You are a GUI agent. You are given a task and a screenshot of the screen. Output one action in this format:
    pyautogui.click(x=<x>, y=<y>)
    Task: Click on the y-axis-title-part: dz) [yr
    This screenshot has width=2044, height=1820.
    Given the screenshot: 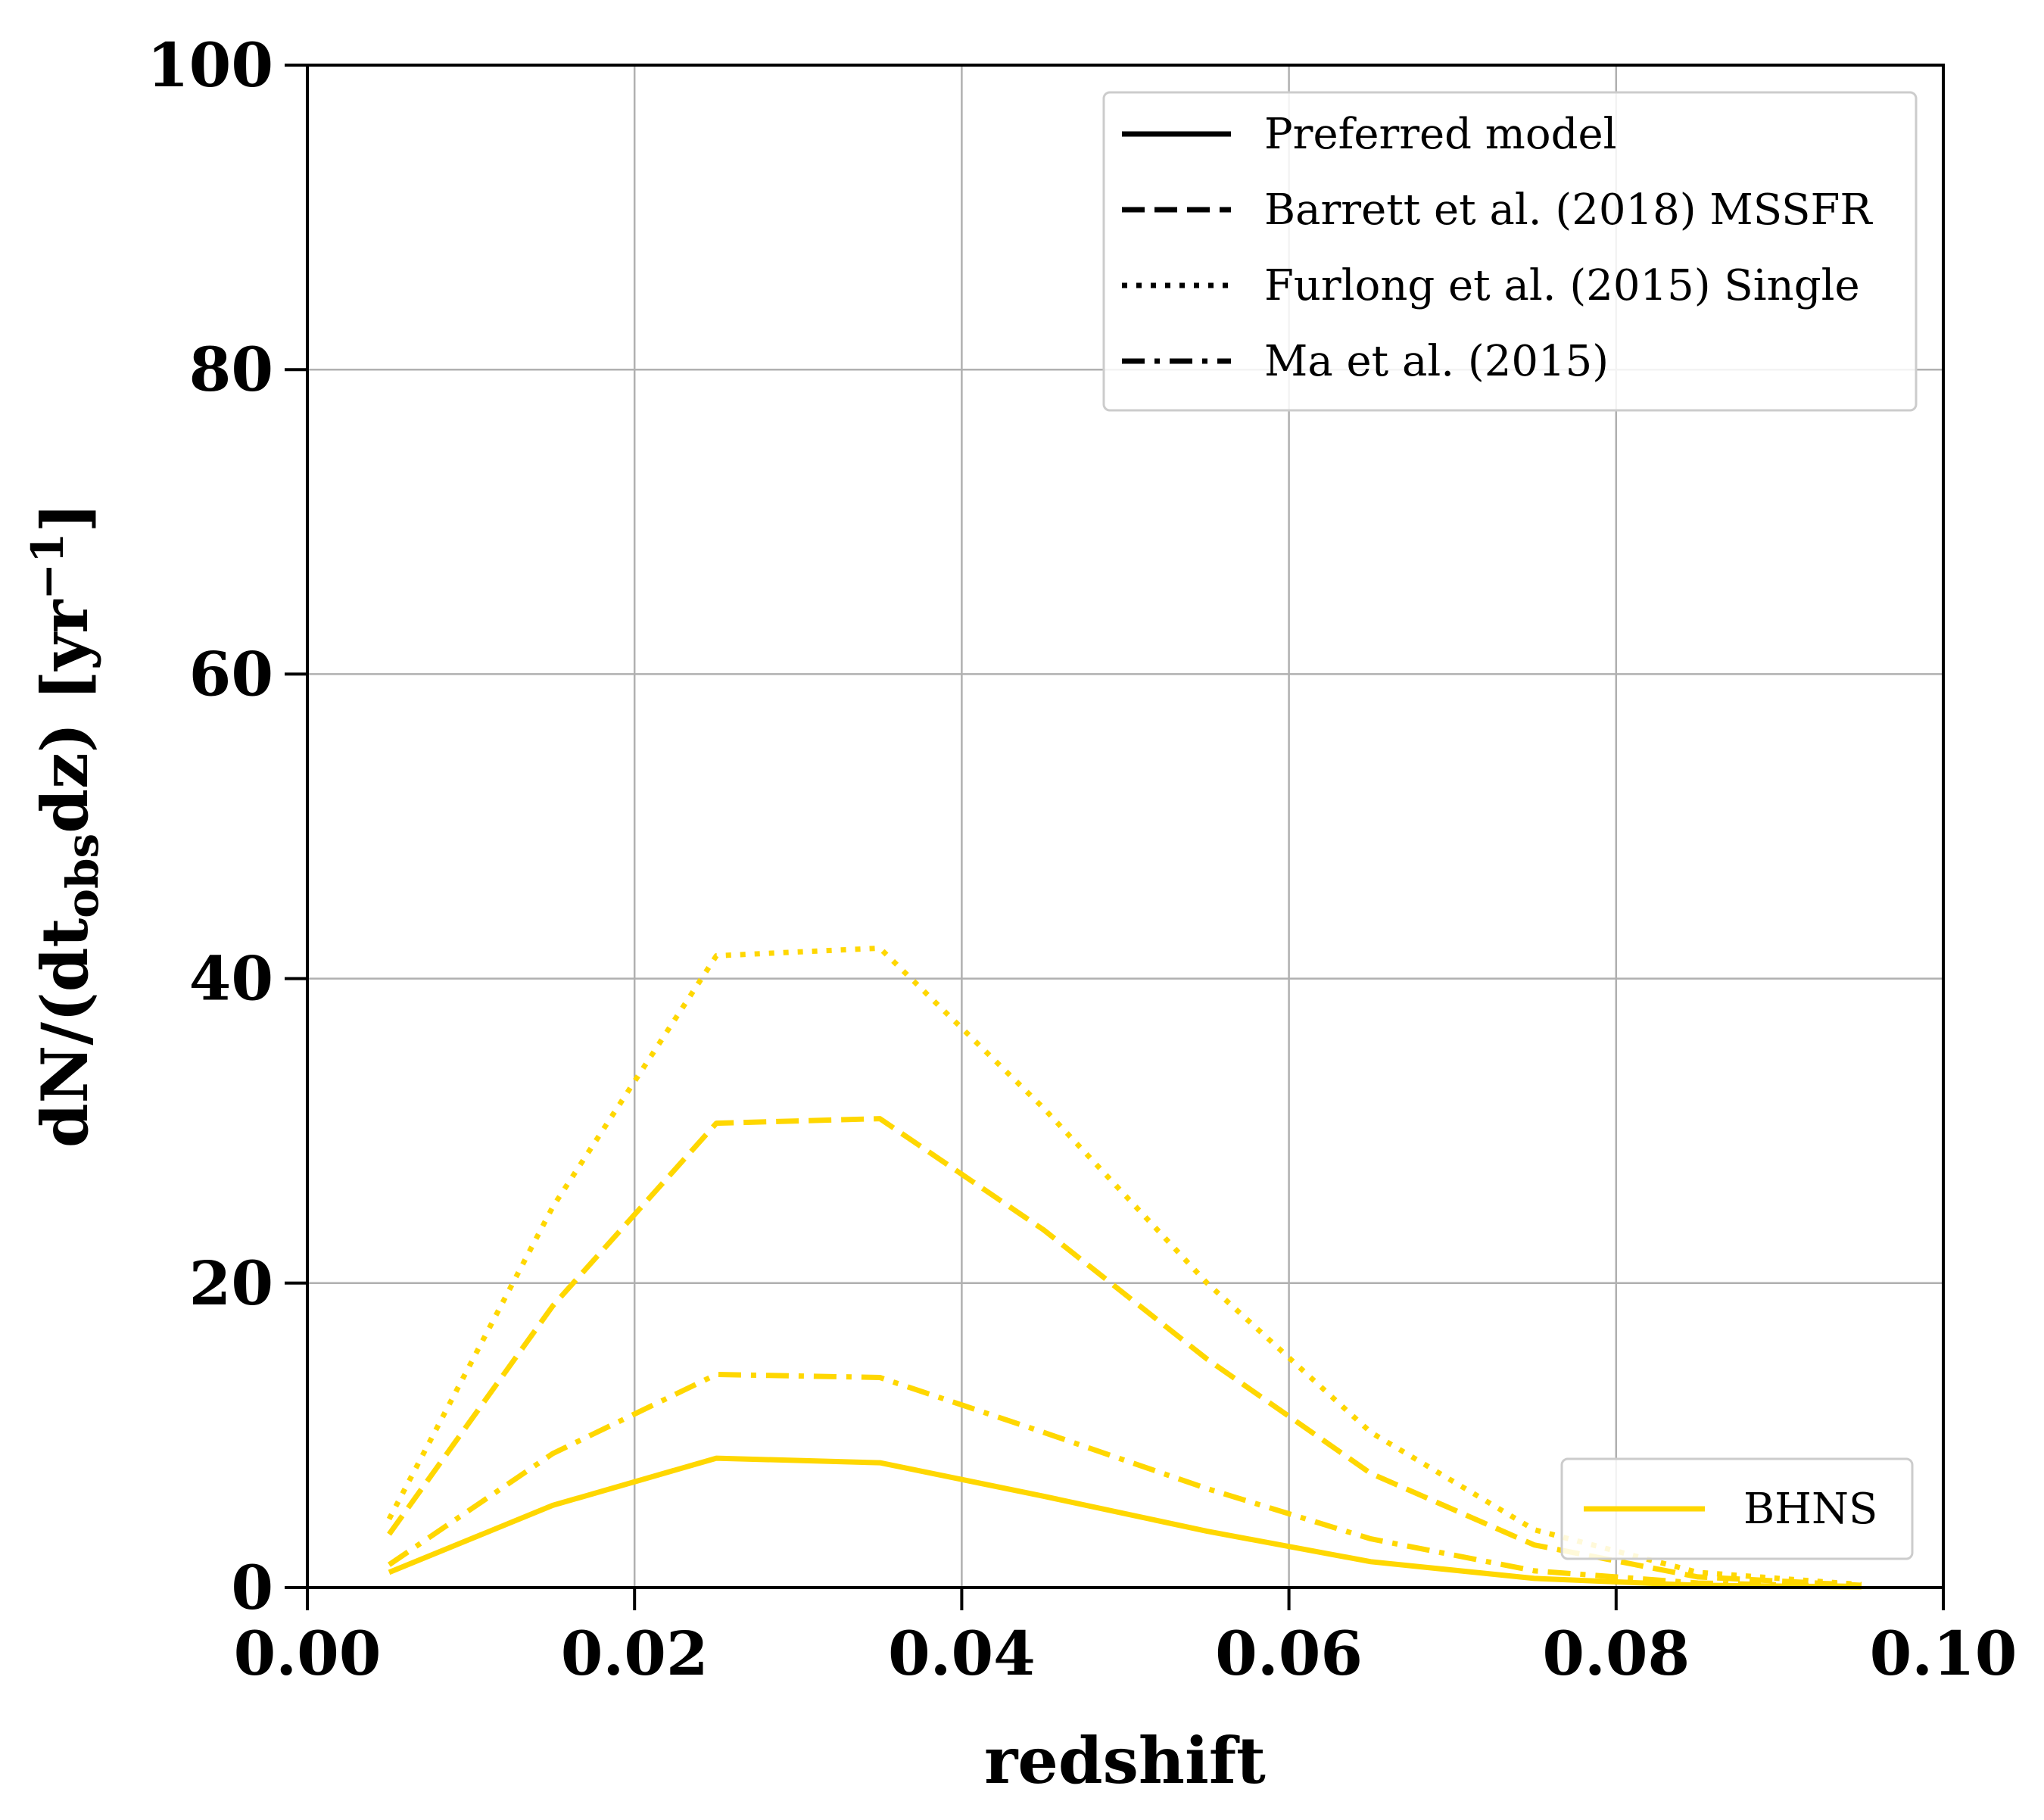 What is the action you would take?
    pyautogui.click(x=64, y=716)
    